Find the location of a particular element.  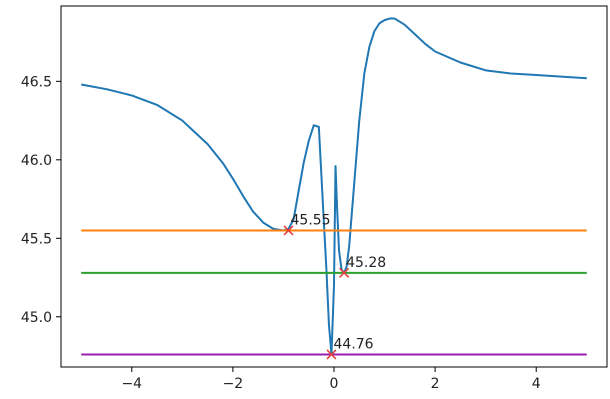

y-tick-label-0: 45.0 is located at coordinates (36, 318).